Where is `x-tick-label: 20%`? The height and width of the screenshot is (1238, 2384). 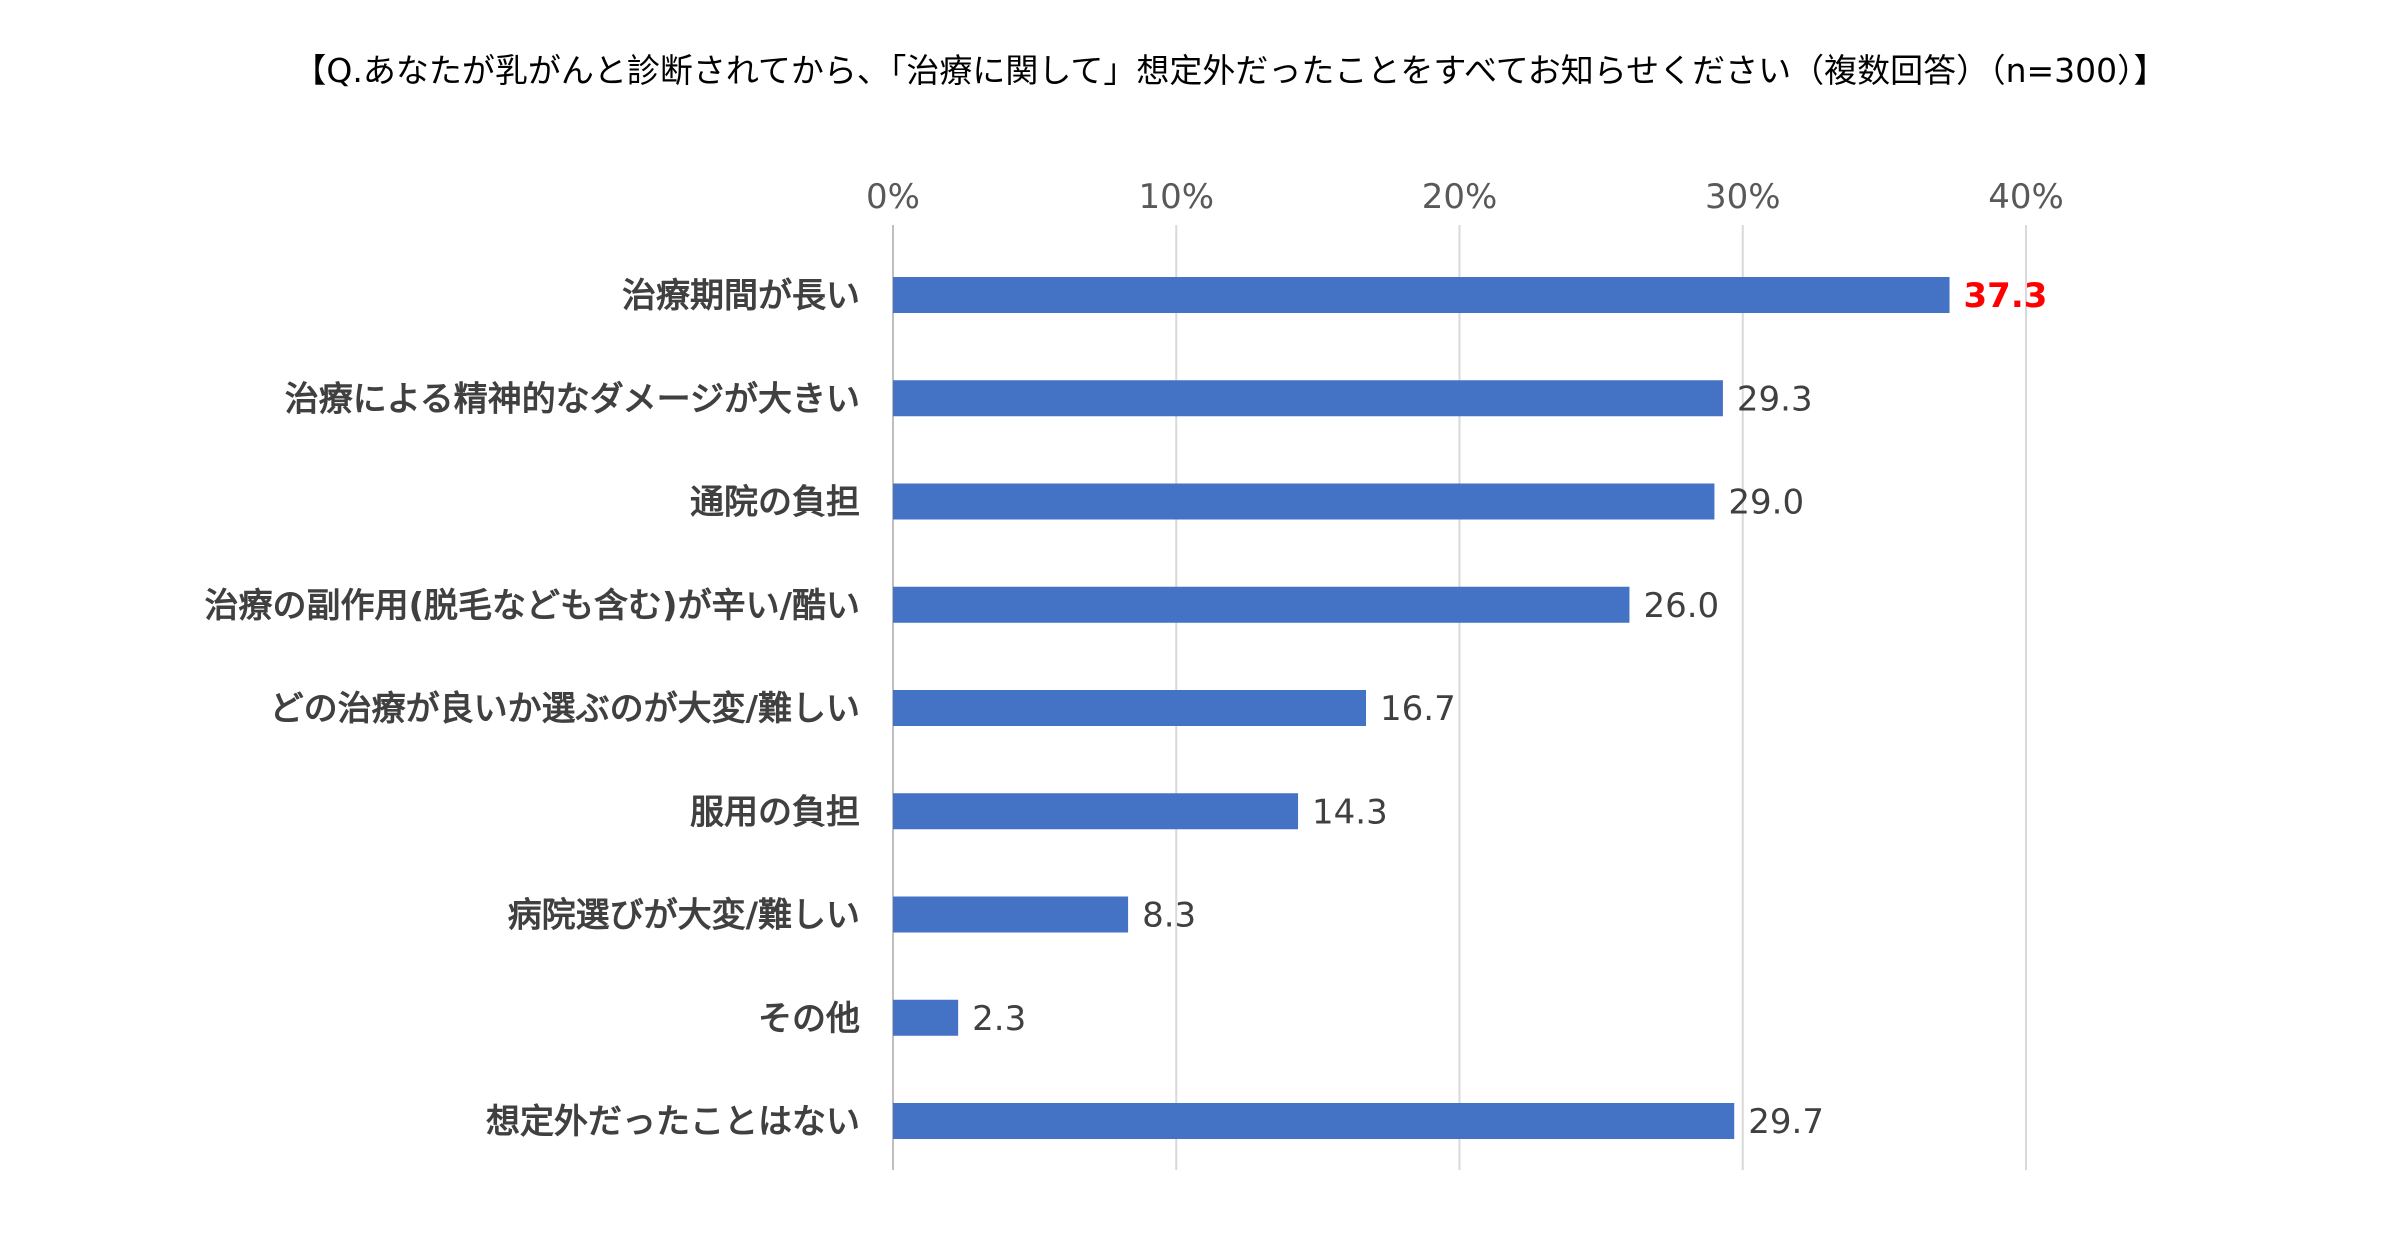
x-tick-label: 20% is located at coordinates (1460, 197).